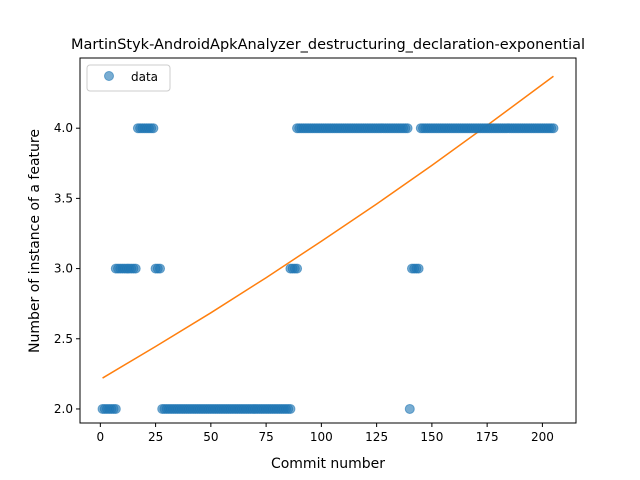  What do you see at coordinates (63, 339) in the screenshot?
I see `y-tick-label: 2.5` at bounding box center [63, 339].